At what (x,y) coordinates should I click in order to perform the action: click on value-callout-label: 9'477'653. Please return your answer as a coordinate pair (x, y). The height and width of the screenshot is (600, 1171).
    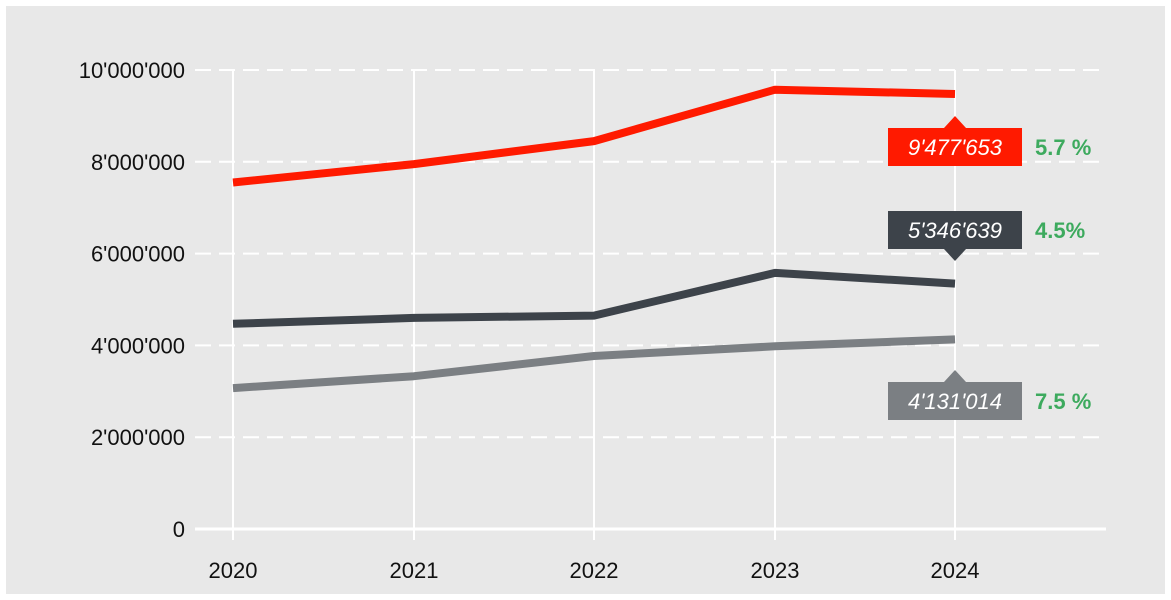
    Looking at the image, I should click on (955, 147).